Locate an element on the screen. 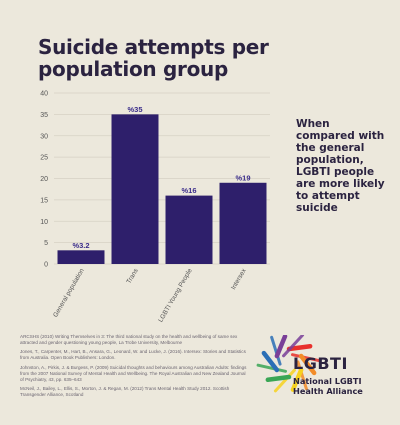  x-tick-label: LGBTI Young People is located at coordinates (175, 295).